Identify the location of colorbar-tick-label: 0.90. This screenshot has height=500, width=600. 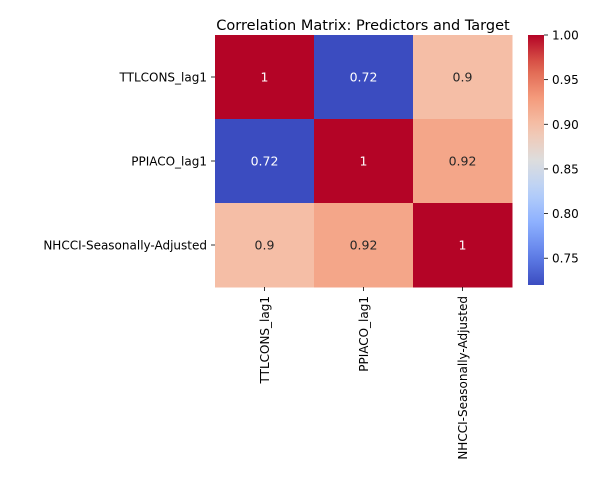
(565, 125).